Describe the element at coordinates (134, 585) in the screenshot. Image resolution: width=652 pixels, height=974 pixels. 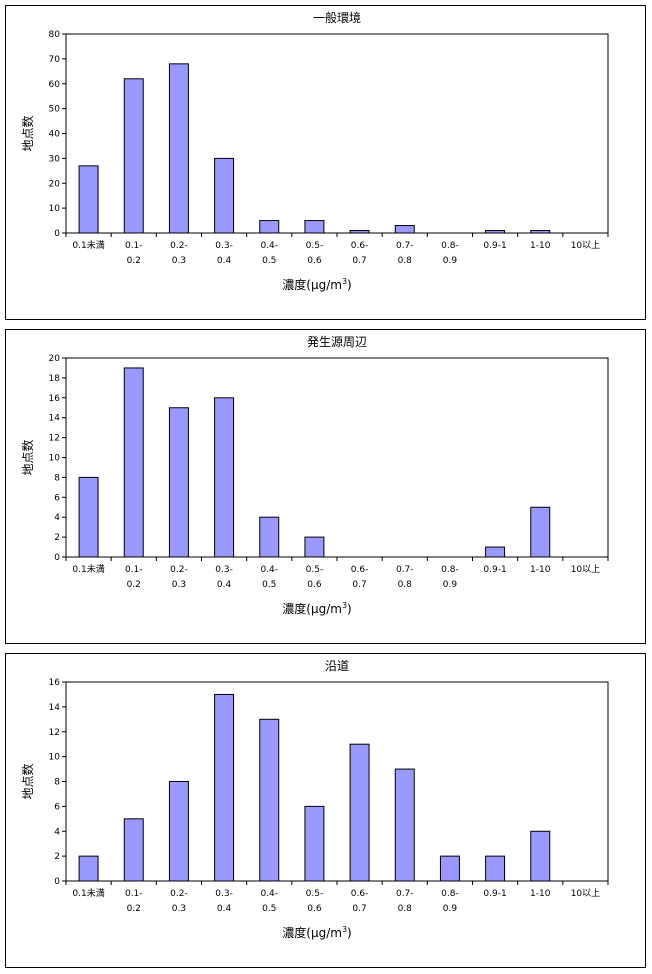
I see `x-tick-label: 0.2` at that location.